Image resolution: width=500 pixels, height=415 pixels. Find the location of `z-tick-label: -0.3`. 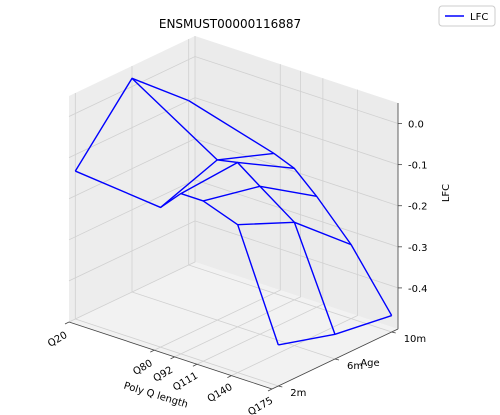

z-tick-label: -0.3 is located at coordinates (418, 248).